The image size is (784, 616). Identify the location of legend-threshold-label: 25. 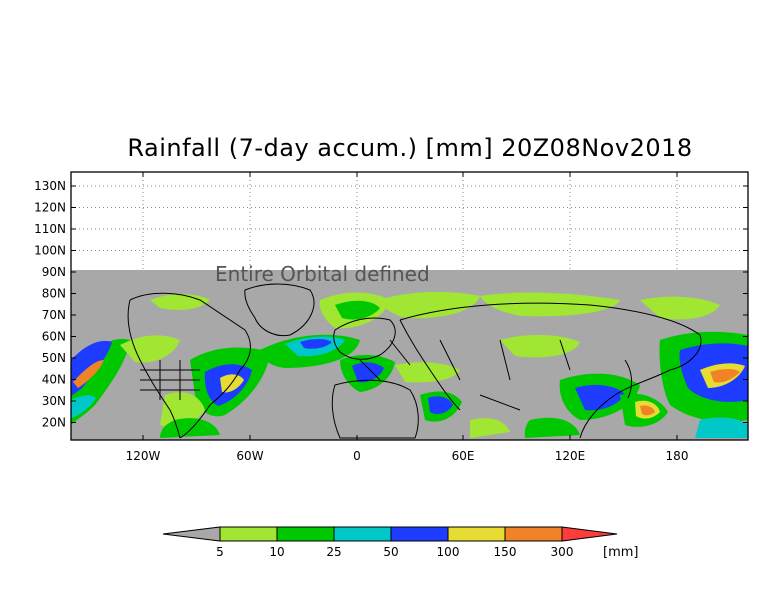
(333, 552).